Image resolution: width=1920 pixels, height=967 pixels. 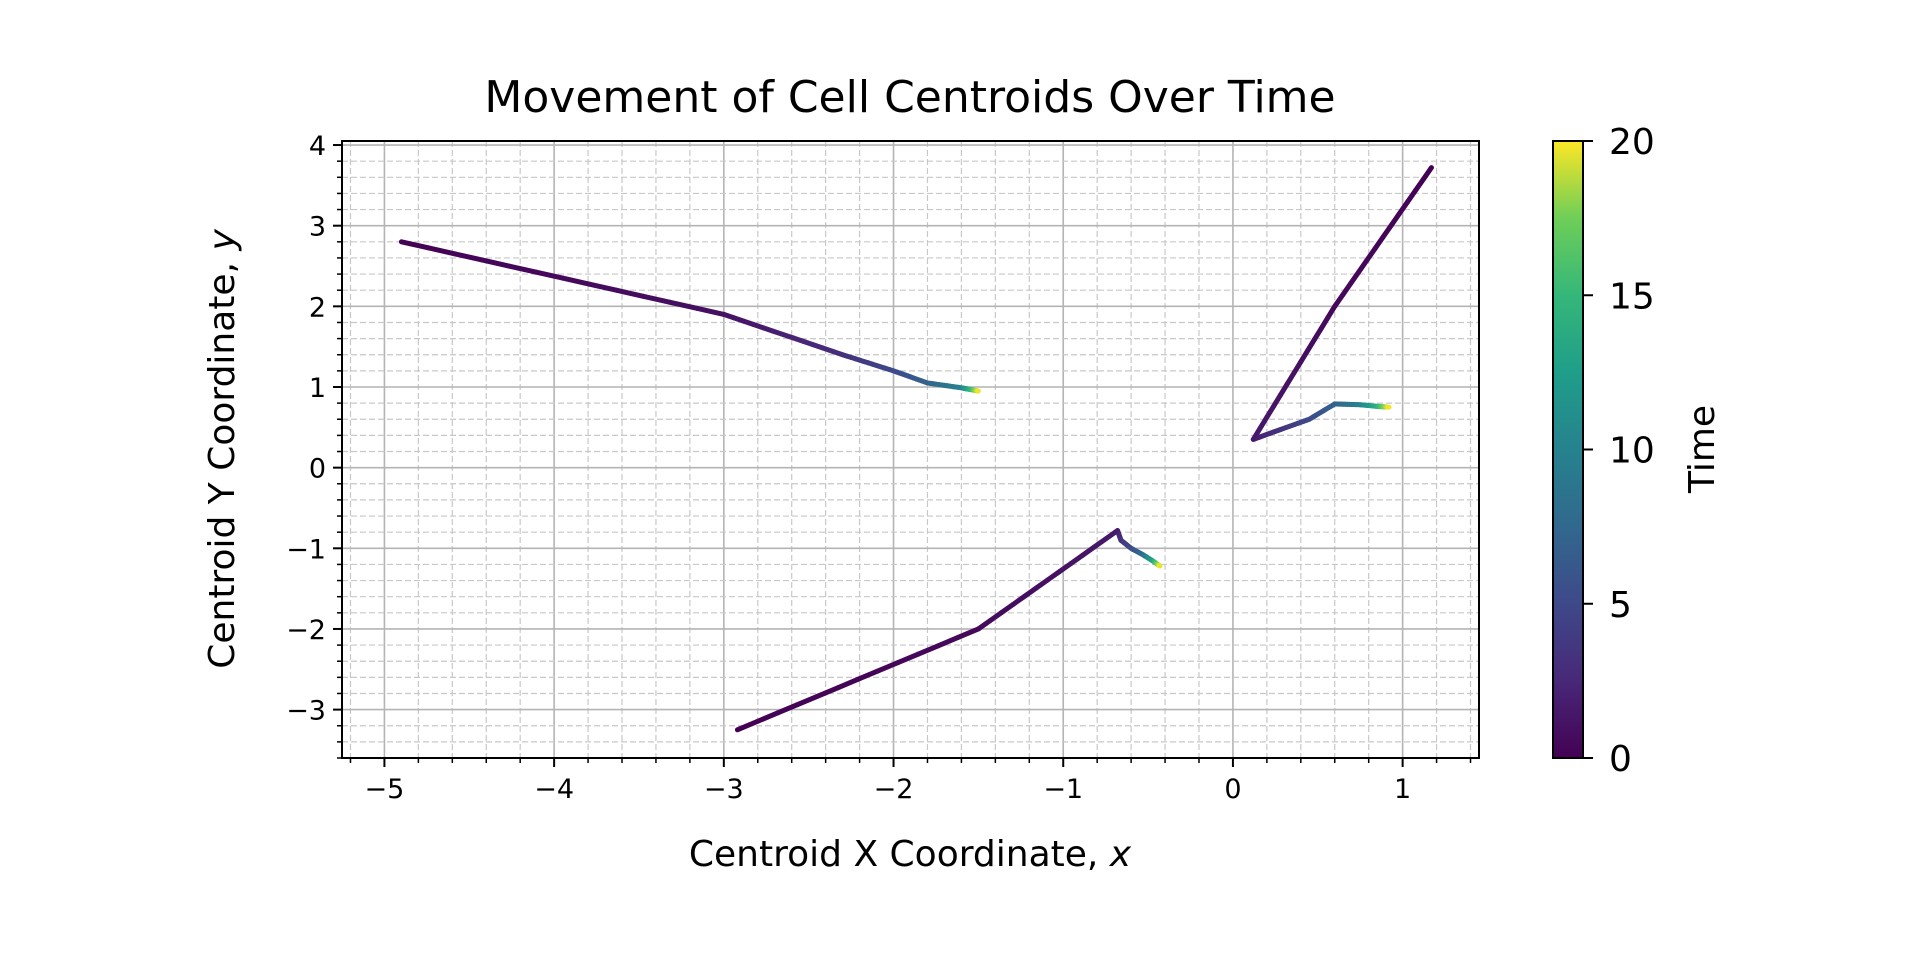 What do you see at coordinates (1232, 789) in the screenshot?
I see `x-tick-label: 0` at bounding box center [1232, 789].